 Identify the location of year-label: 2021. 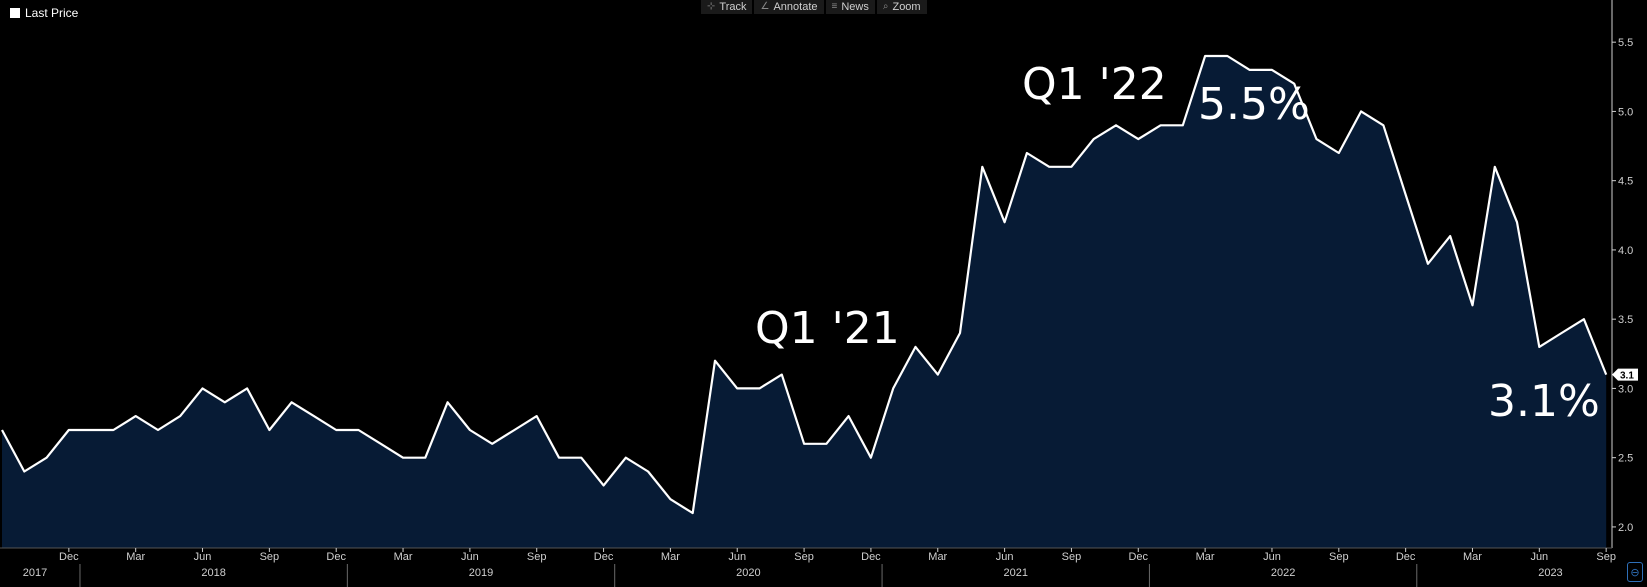
(1015, 573).